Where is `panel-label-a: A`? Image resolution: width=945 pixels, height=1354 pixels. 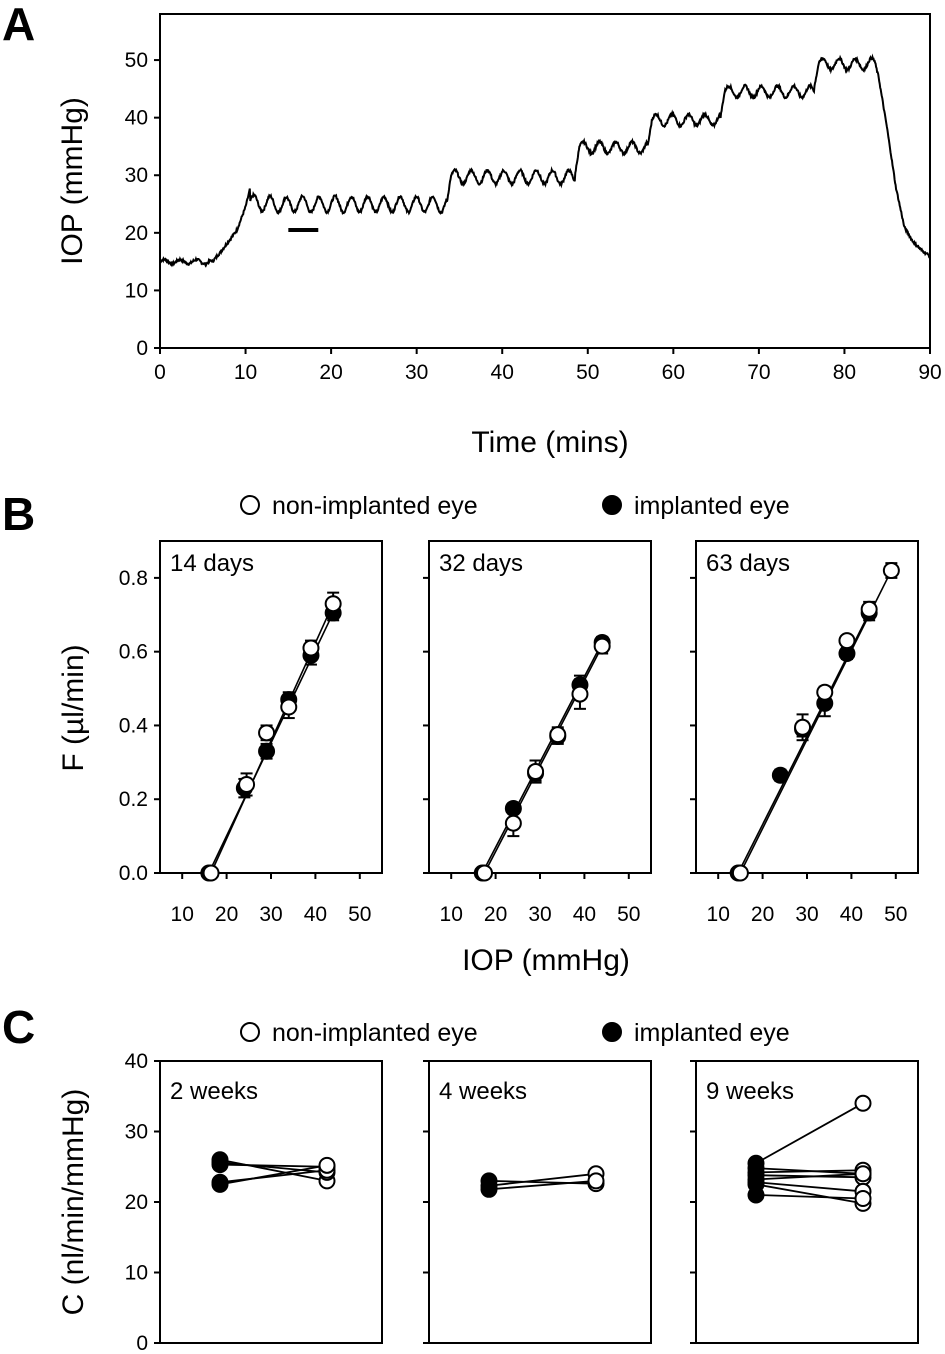 panel-label-a: A is located at coordinates (18, 25).